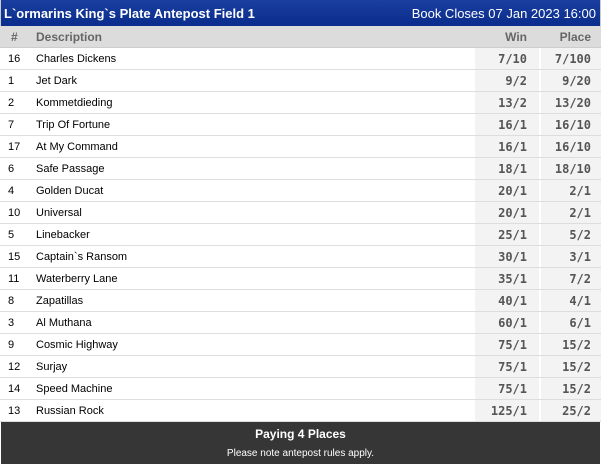 The image size is (601, 464). Describe the element at coordinates (14, 146) in the screenshot. I see `runner-number: 17` at that location.